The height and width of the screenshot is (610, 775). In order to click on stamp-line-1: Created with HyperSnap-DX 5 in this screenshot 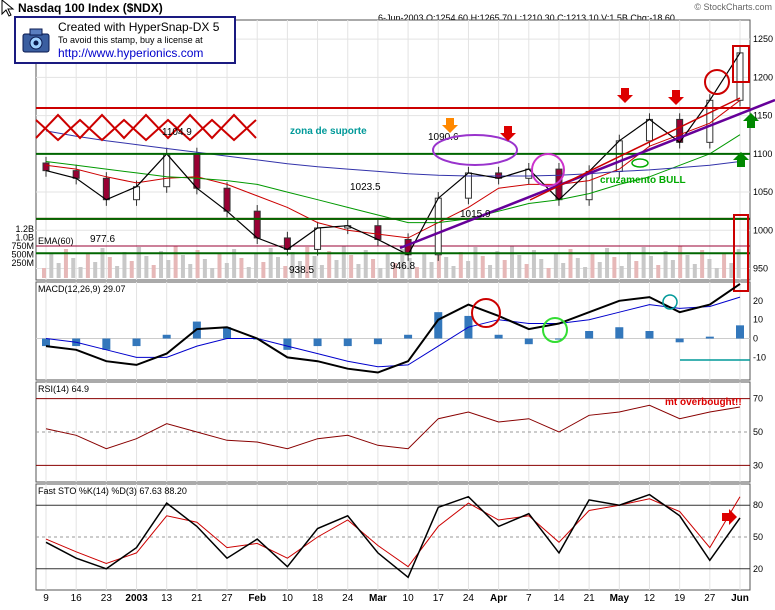, I will do `click(139, 27)`.